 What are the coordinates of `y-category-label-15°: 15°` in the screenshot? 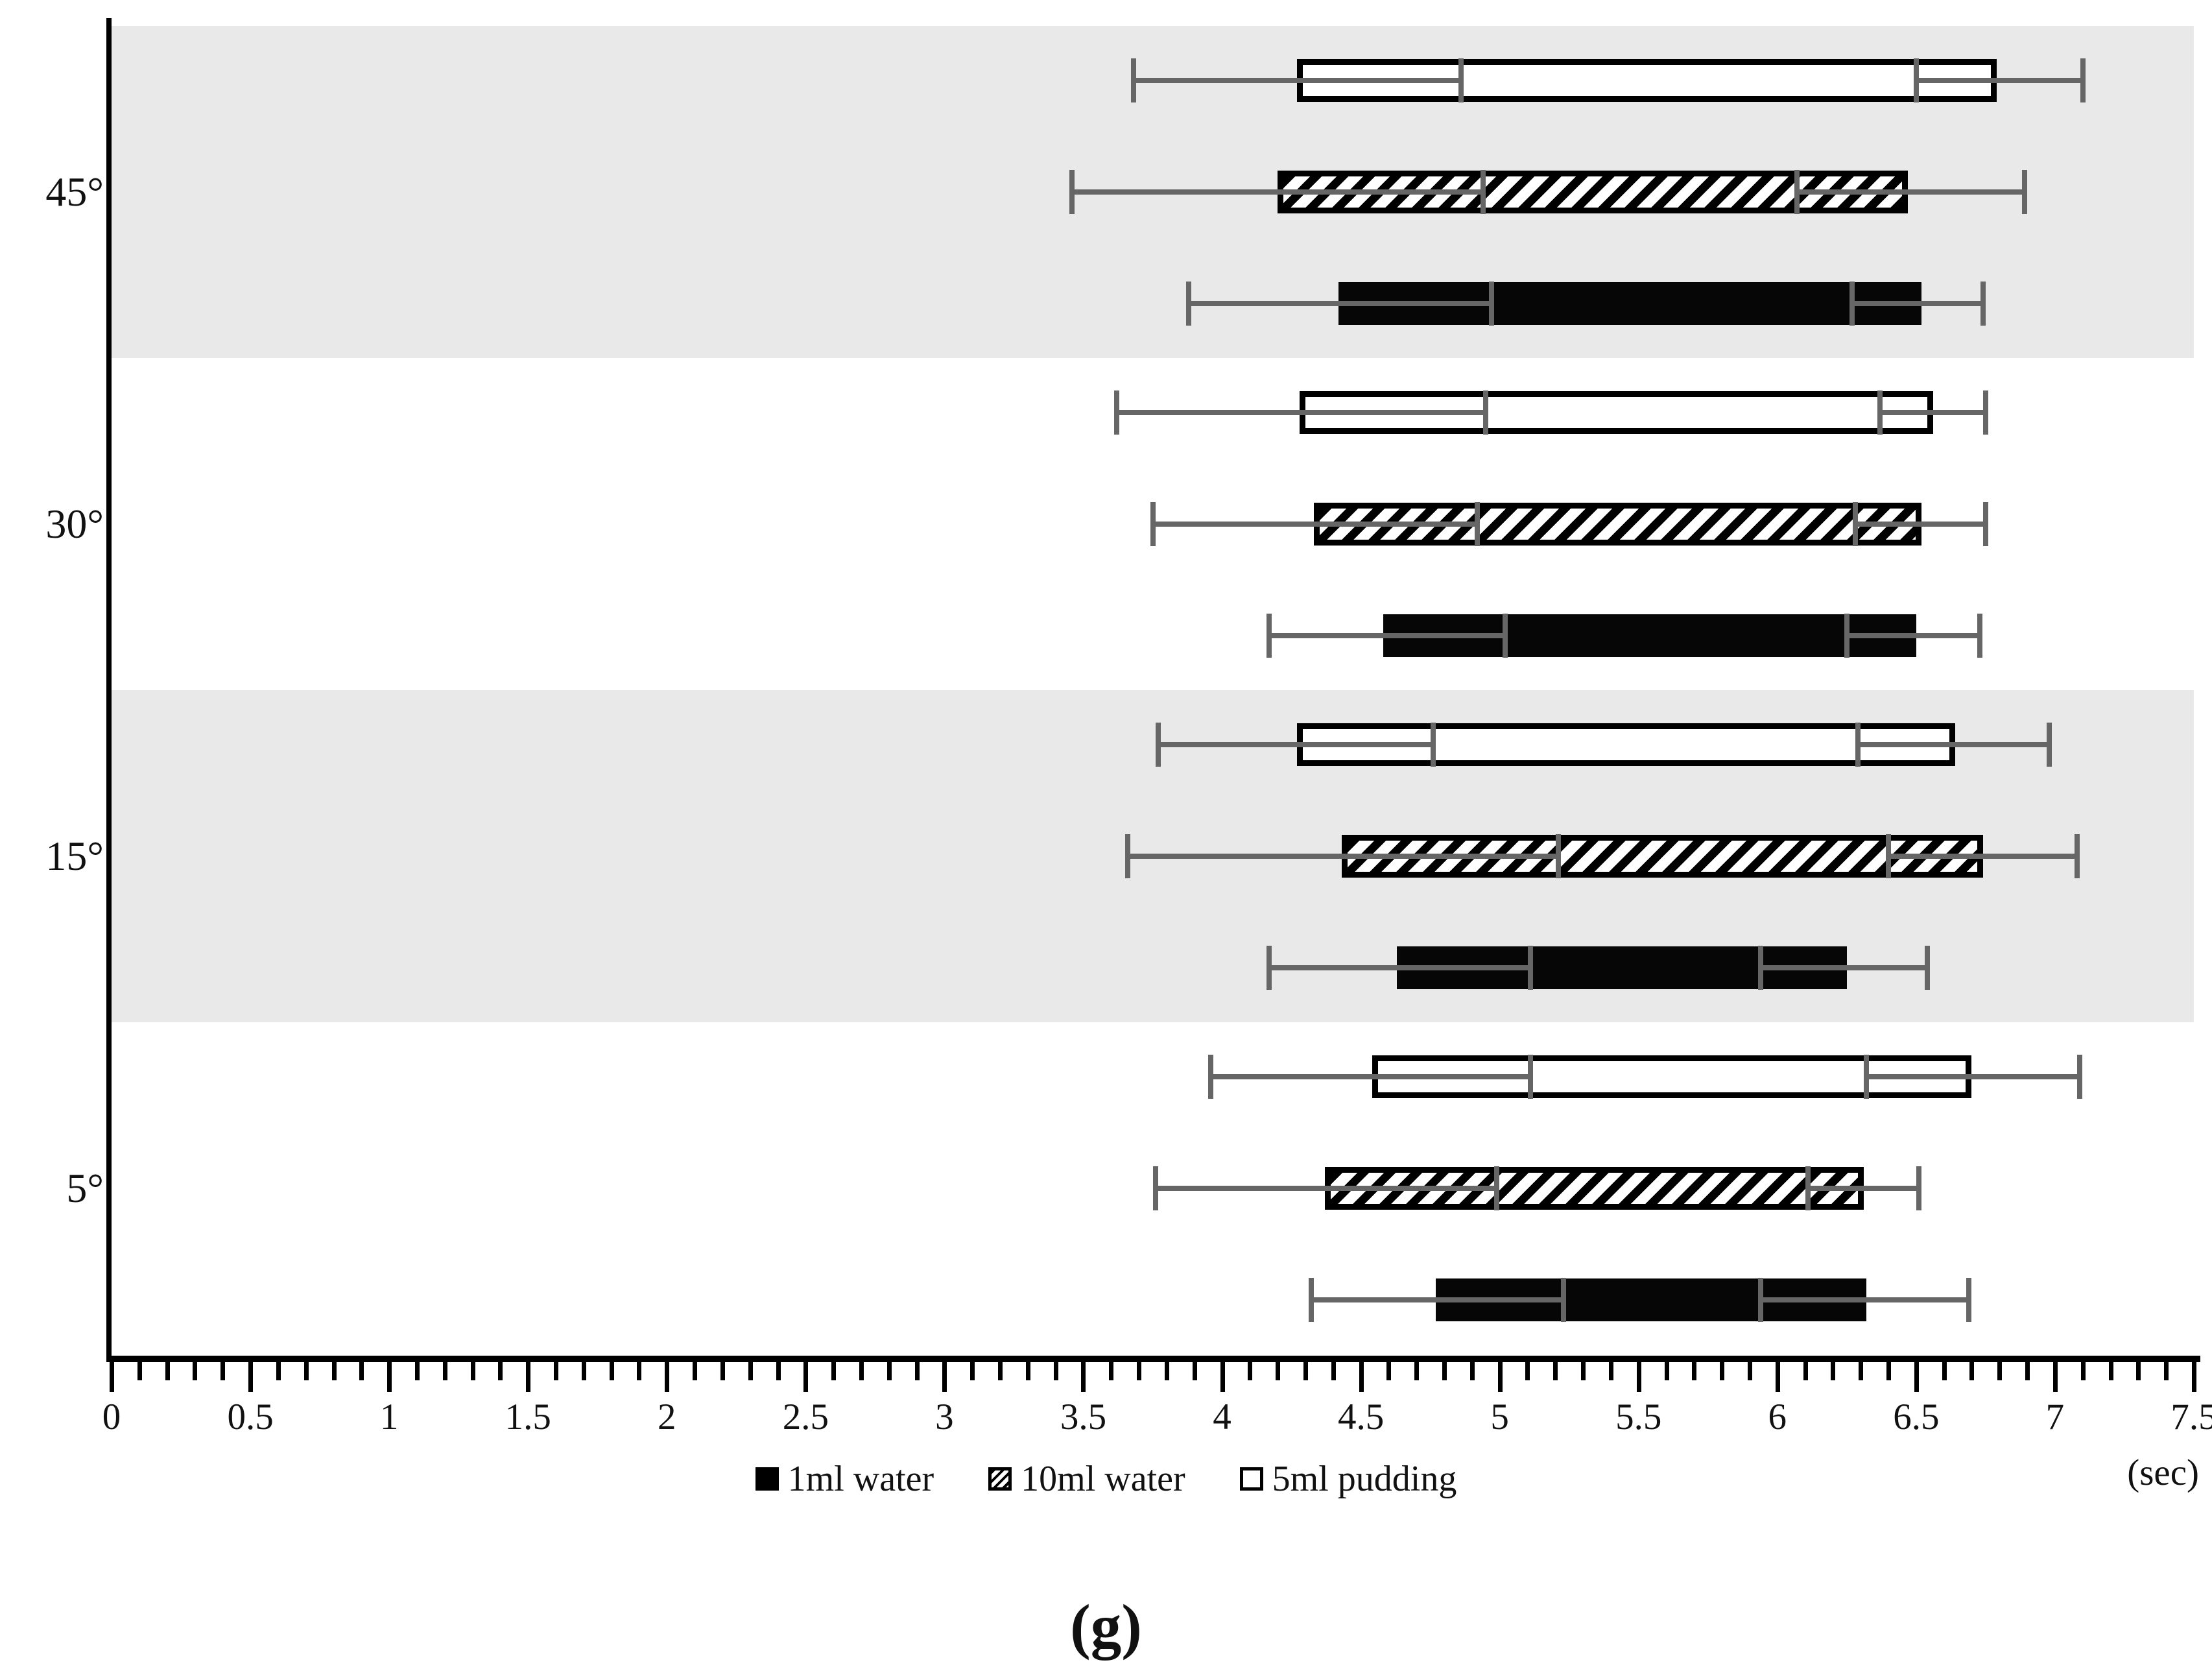 It's located at (74, 856).